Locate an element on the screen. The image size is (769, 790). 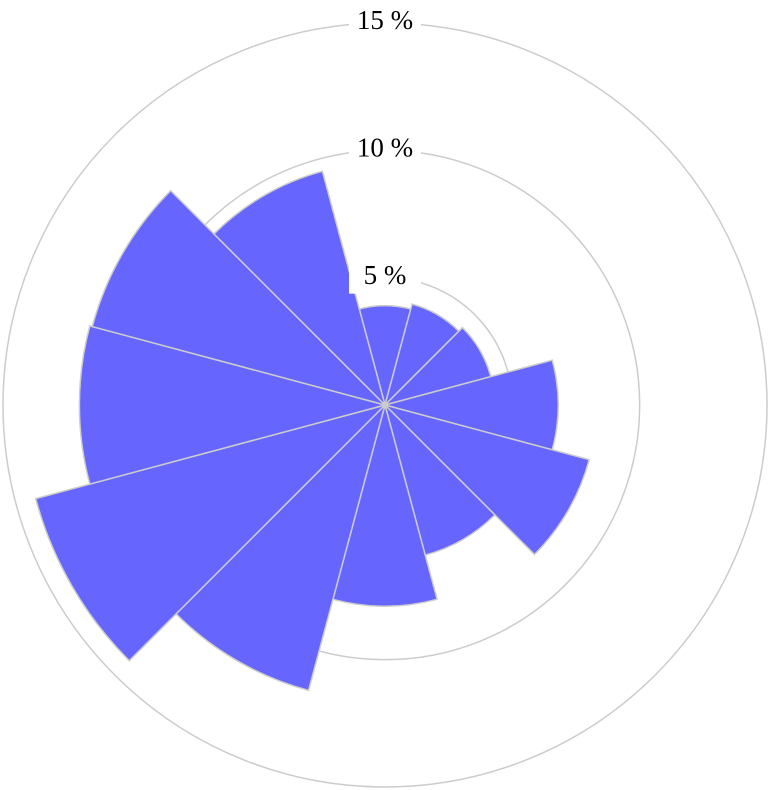
tick-labels: 5 % 10 % 15 % is located at coordinates (385, 149).